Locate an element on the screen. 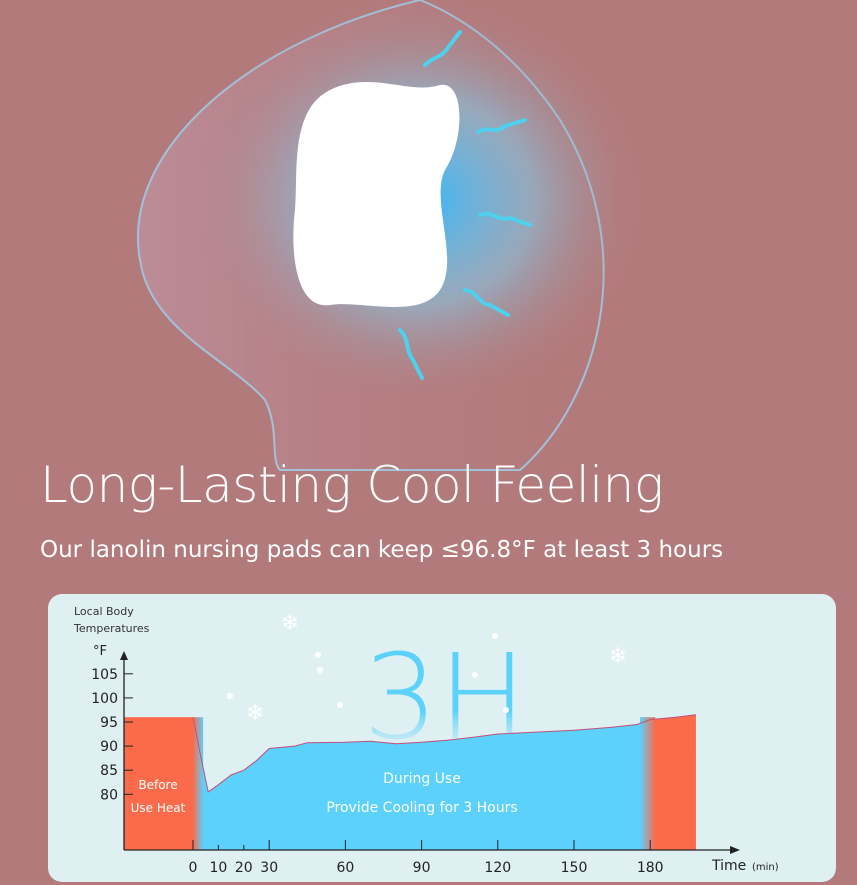 This screenshot has width=857, height=885. during-use-area is located at coordinates (444, 782).